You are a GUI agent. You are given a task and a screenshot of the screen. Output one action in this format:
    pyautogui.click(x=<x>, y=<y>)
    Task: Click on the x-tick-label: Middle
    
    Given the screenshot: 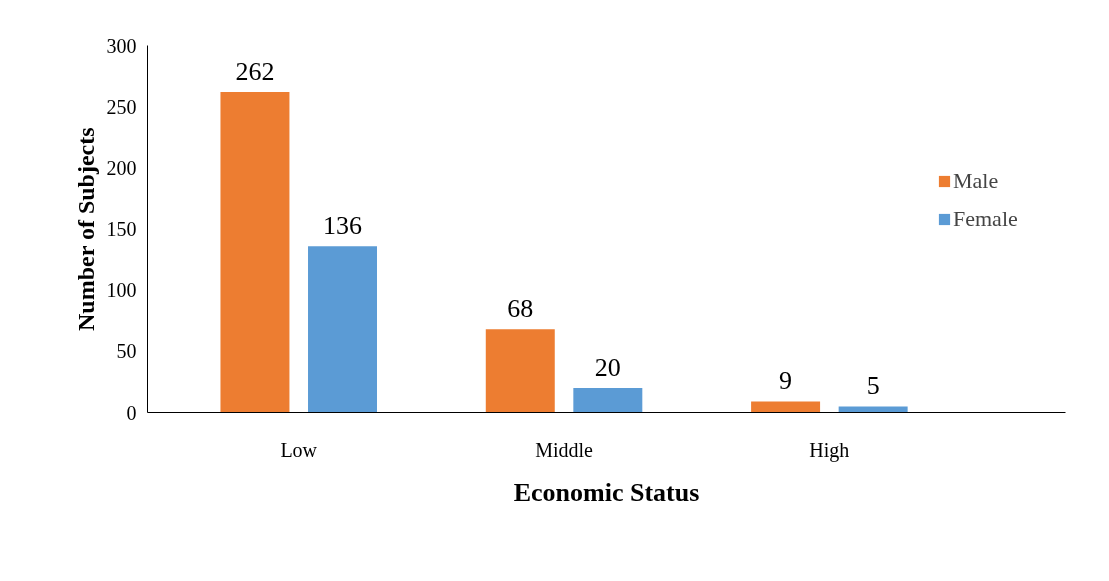 What is the action you would take?
    pyautogui.click(x=564, y=449)
    